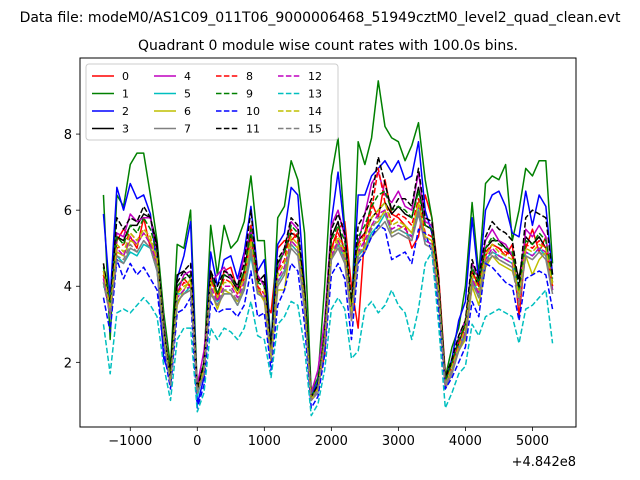  What do you see at coordinates (125, 111) in the screenshot?
I see `legend-label-2: 2` at bounding box center [125, 111].